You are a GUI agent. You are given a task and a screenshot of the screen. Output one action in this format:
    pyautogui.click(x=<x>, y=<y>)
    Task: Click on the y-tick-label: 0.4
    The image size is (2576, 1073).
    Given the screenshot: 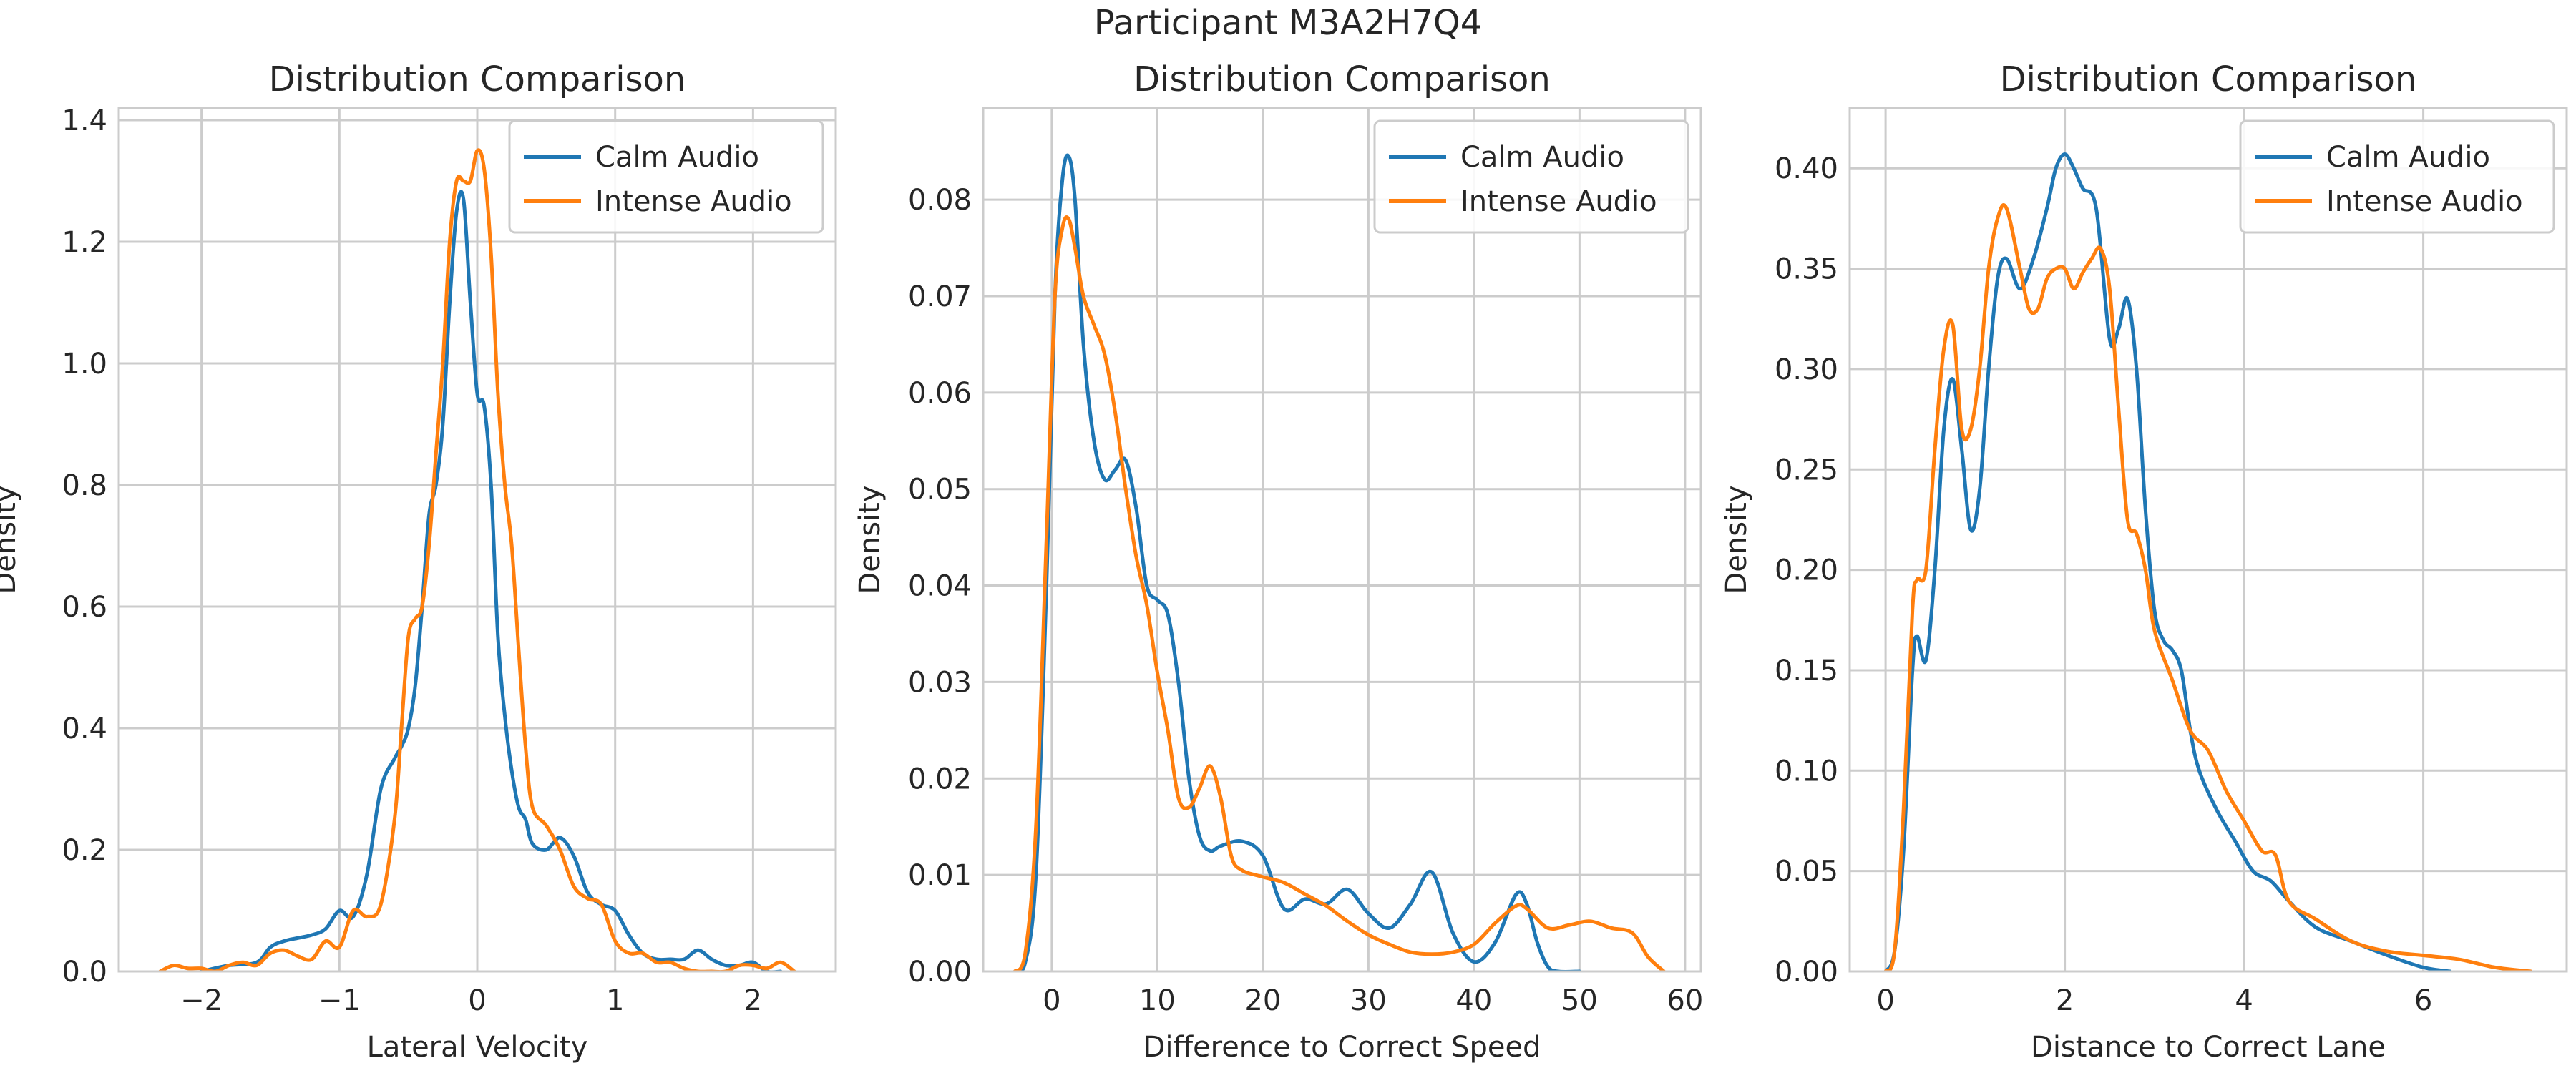 What is the action you would take?
    pyautogui.click(x=84, y=728)
    